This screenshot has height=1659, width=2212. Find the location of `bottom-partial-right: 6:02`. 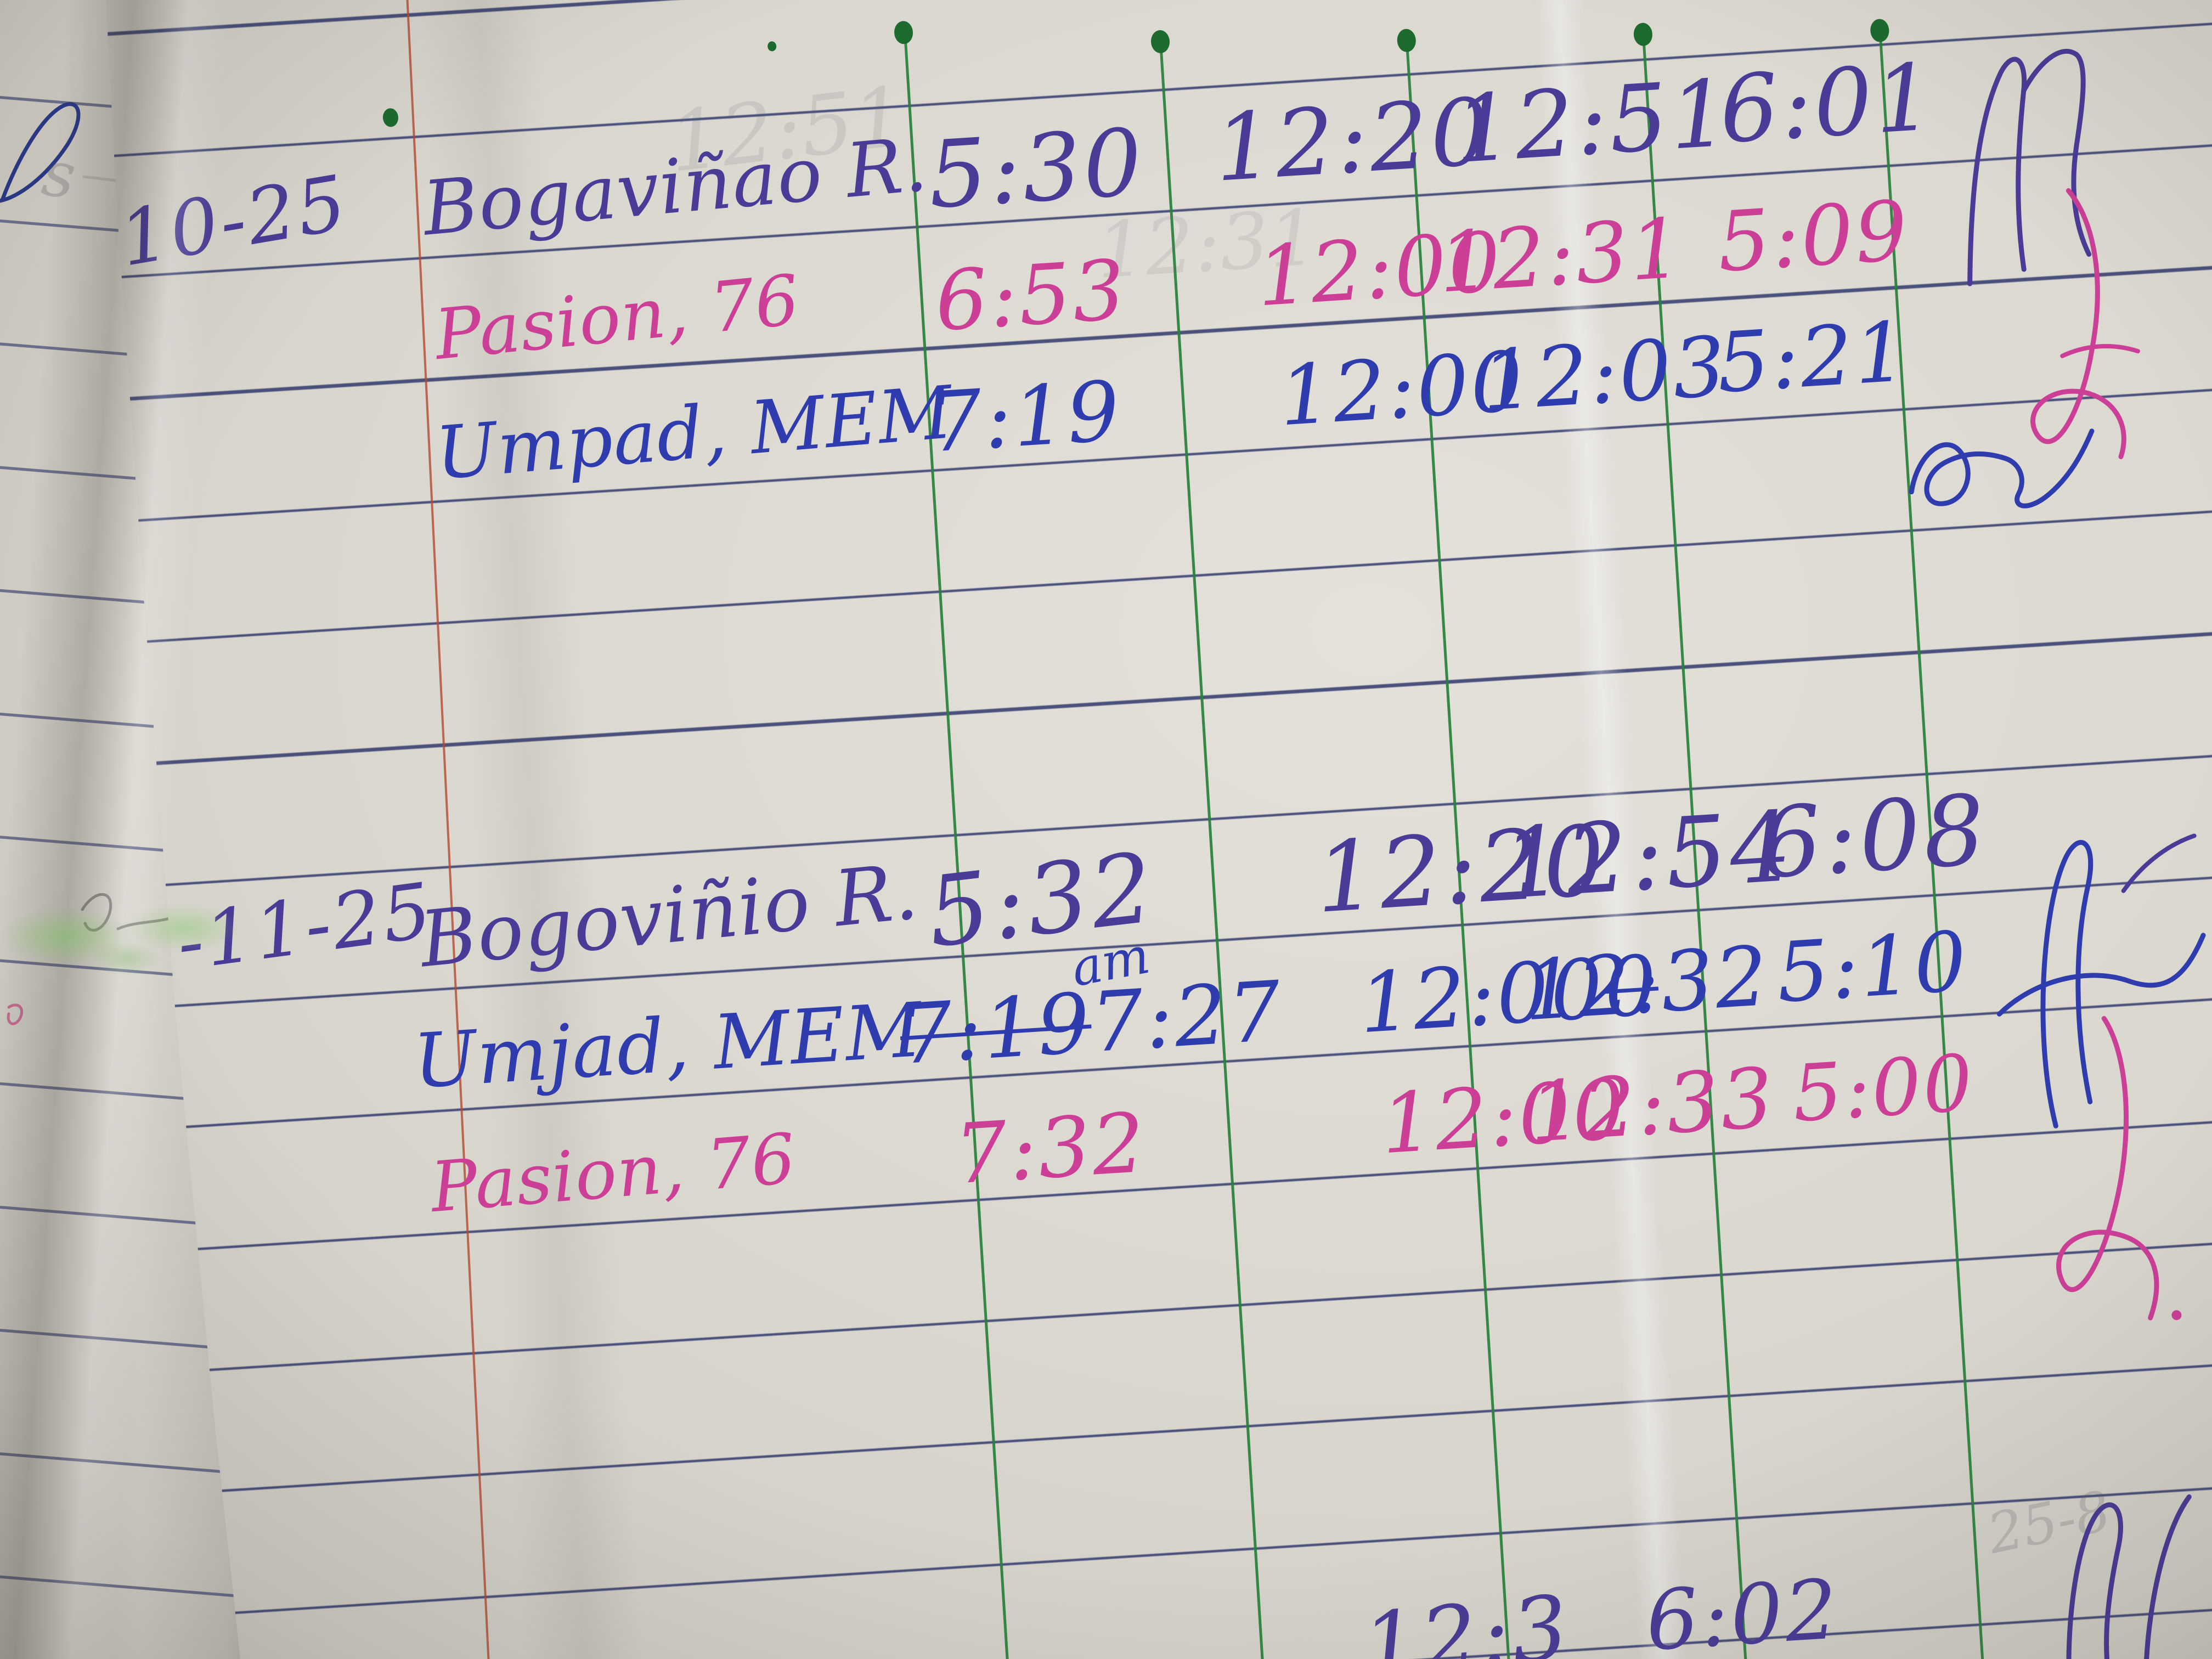

bottom-partial-right: 6:02 is located at coordinates (1743, 1610).